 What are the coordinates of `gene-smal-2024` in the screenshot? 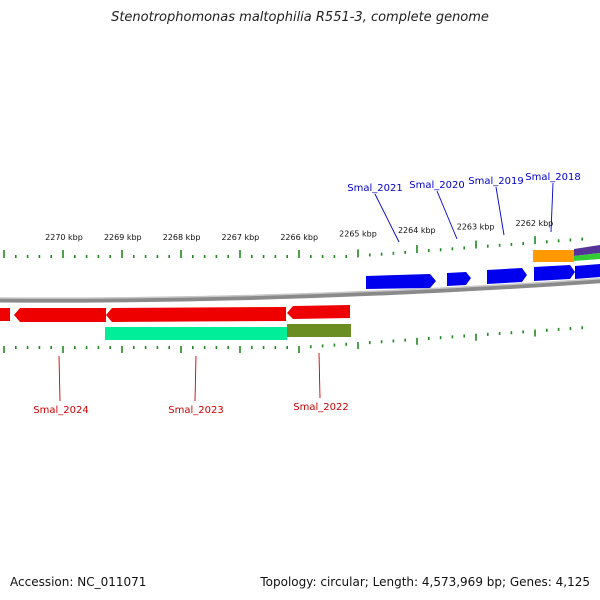 It's located at (60, 315).